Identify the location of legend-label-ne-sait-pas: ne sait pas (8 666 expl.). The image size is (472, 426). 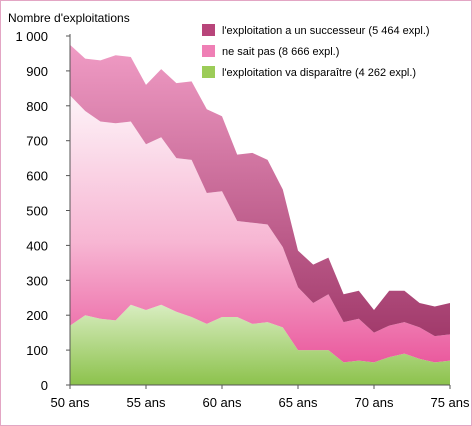
(280, 52).